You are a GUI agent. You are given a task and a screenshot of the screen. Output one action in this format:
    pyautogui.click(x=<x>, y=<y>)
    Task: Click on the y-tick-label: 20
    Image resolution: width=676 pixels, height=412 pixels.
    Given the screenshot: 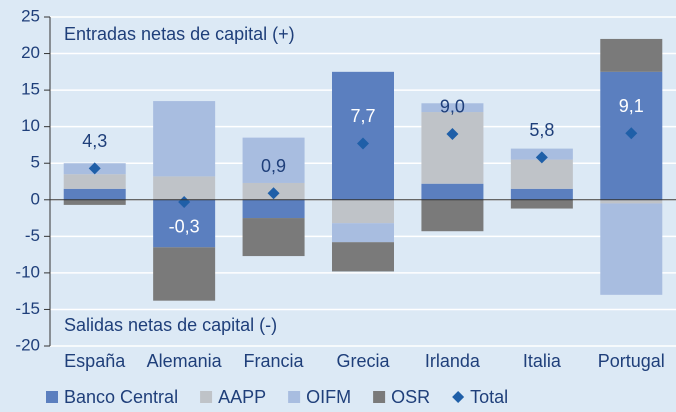 What is the action you would take?
    pyautogui.click(x=30, y=52)
    